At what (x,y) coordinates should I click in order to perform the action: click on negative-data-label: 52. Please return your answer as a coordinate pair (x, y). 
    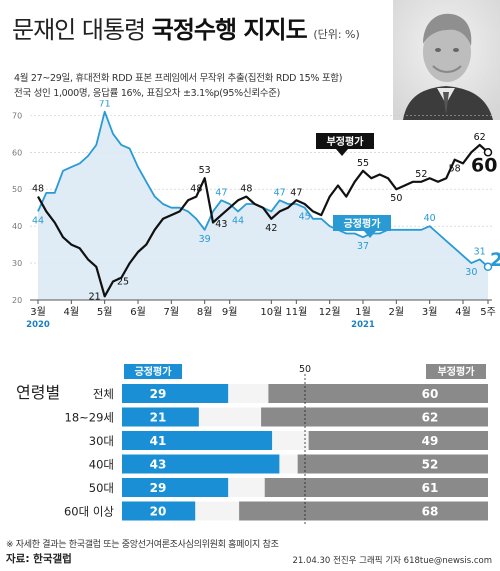
    Looking at the image, I should click on (421, 174).